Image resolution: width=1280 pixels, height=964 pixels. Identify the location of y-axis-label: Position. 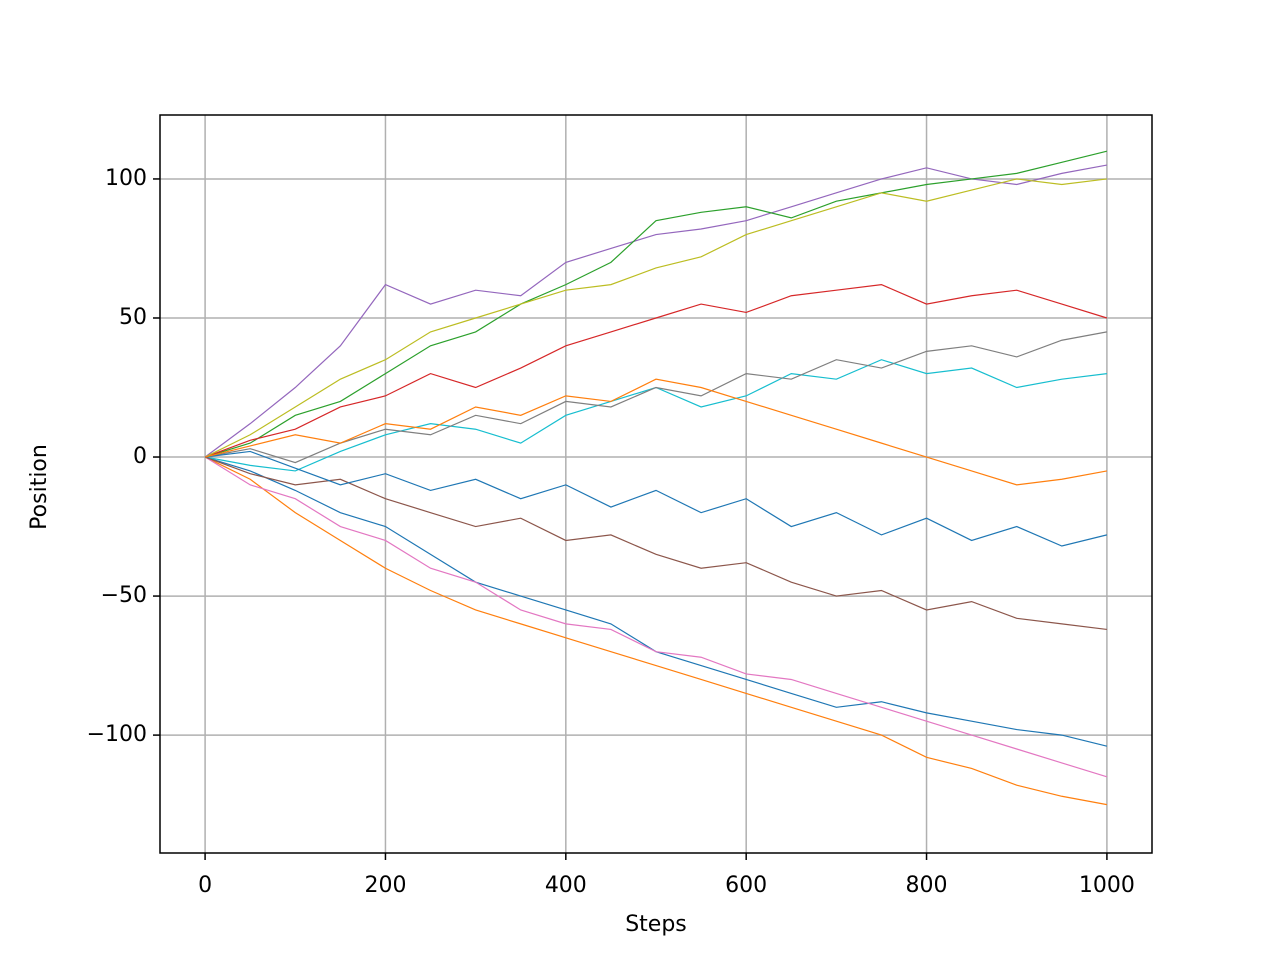
(39, 487).